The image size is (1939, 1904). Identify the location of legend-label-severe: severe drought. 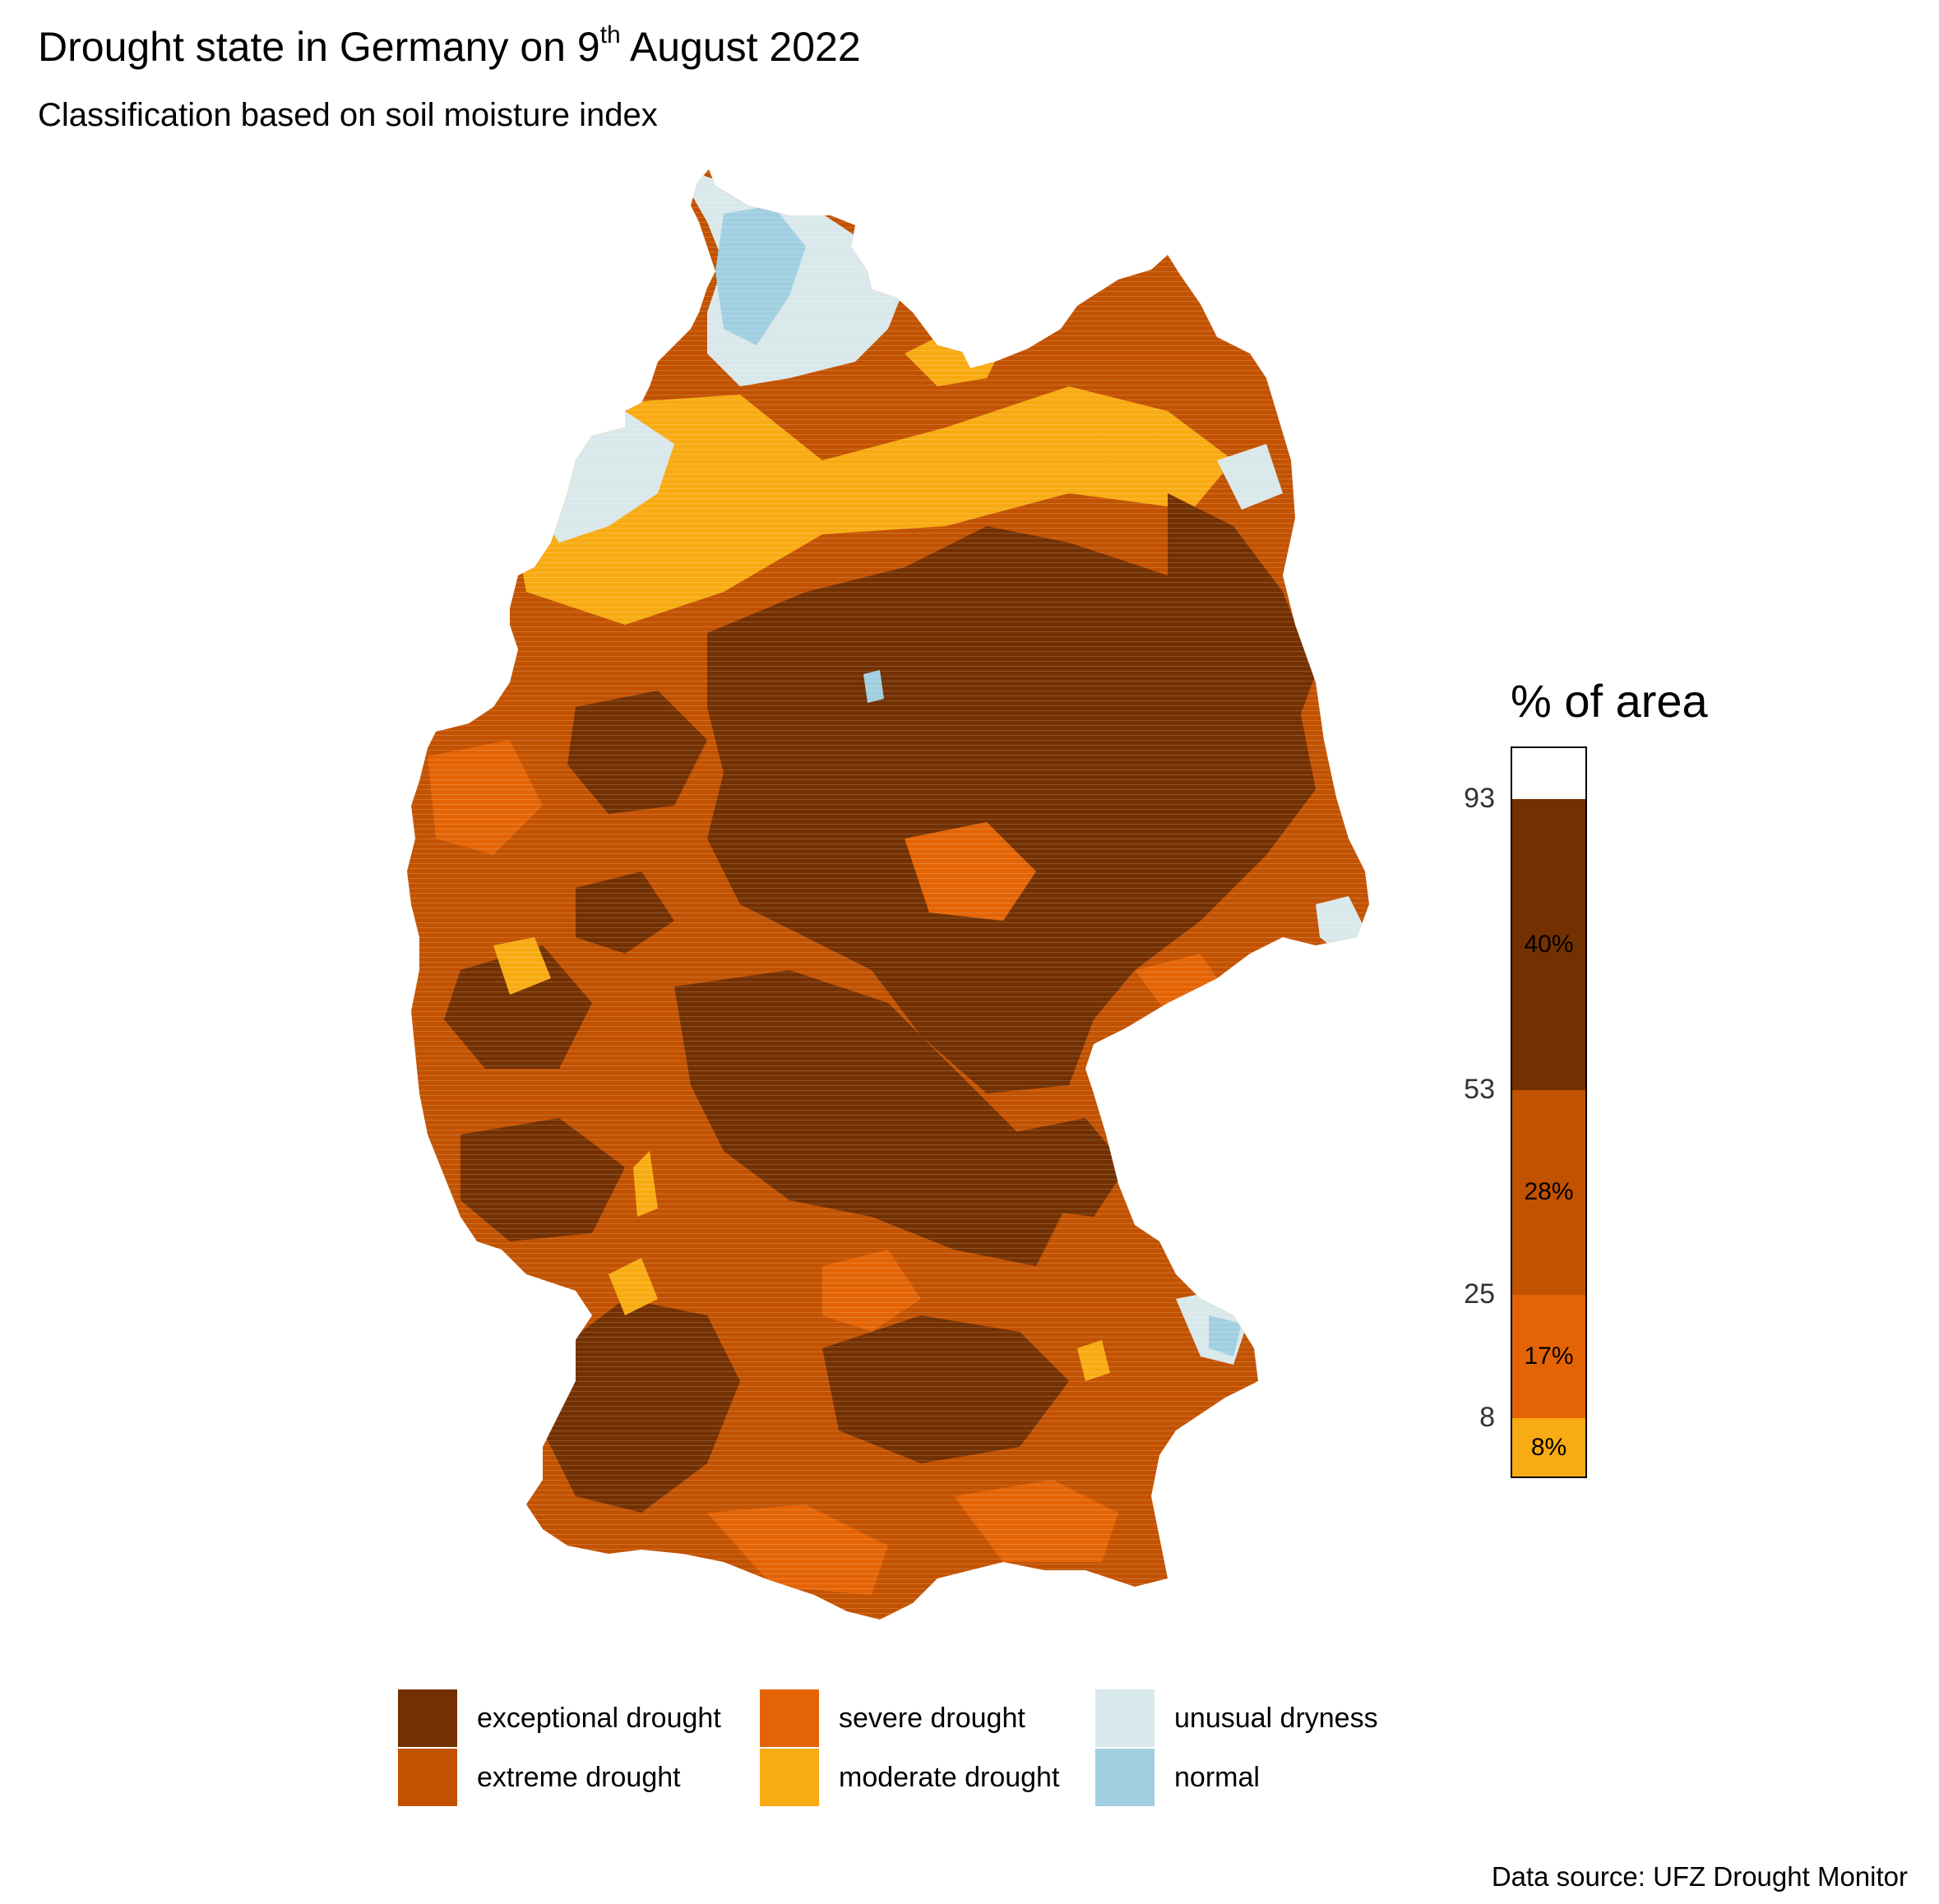
(932, 1718).